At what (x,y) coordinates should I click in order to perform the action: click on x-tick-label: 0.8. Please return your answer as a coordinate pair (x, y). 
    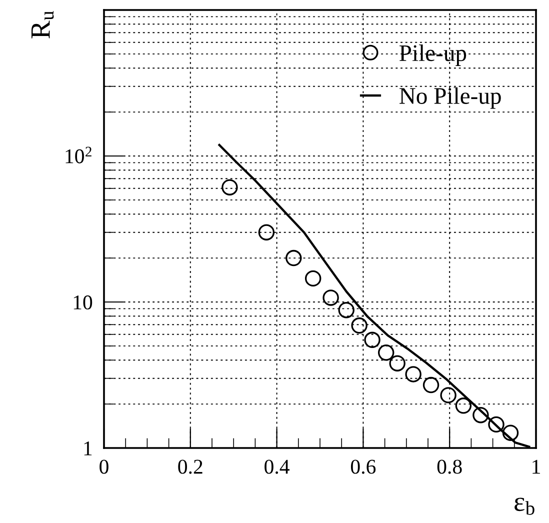
    Looking at the image, I should click on (449, 467).